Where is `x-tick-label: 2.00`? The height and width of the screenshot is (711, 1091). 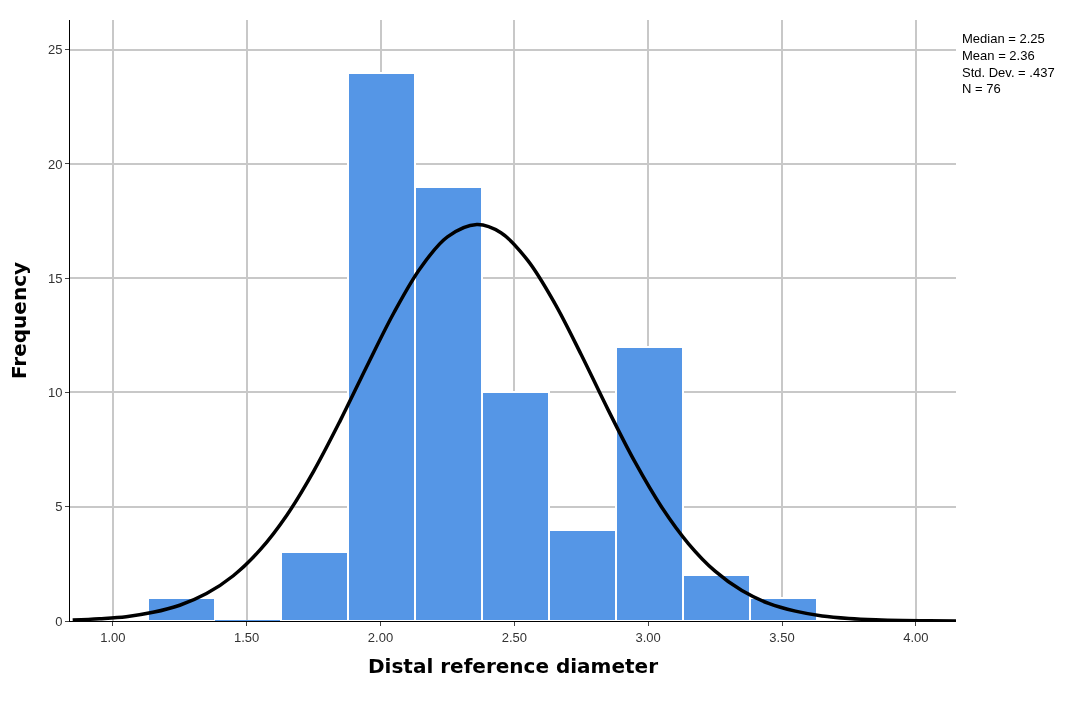
x-tick-label: 2.00 is located at coordinates (380, 637).